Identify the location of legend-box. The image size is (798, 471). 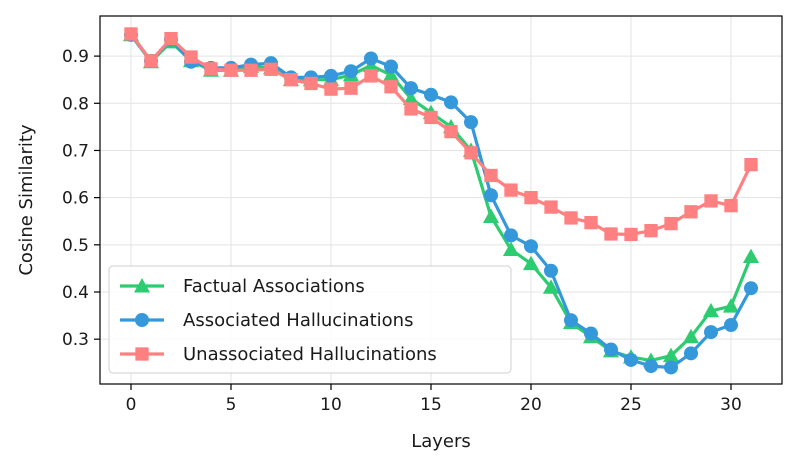
(310, 319).